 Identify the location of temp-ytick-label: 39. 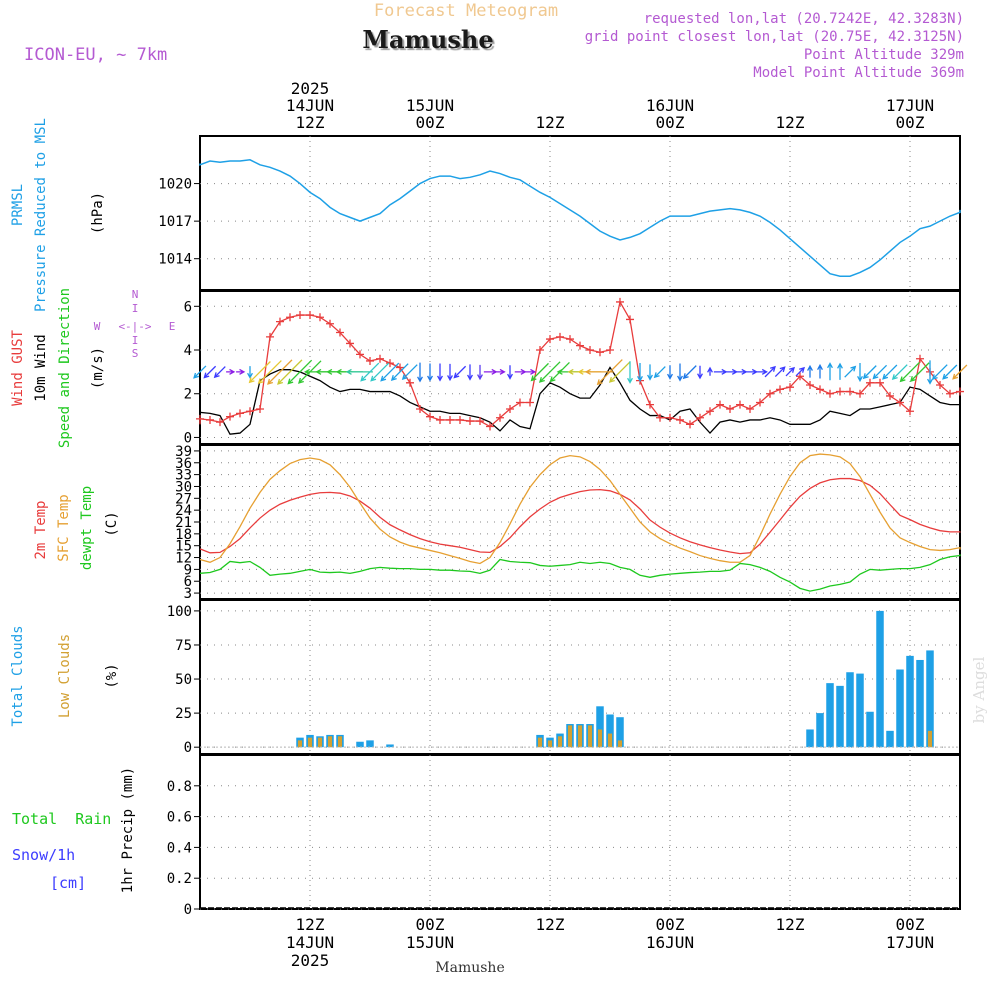
(183, 452).